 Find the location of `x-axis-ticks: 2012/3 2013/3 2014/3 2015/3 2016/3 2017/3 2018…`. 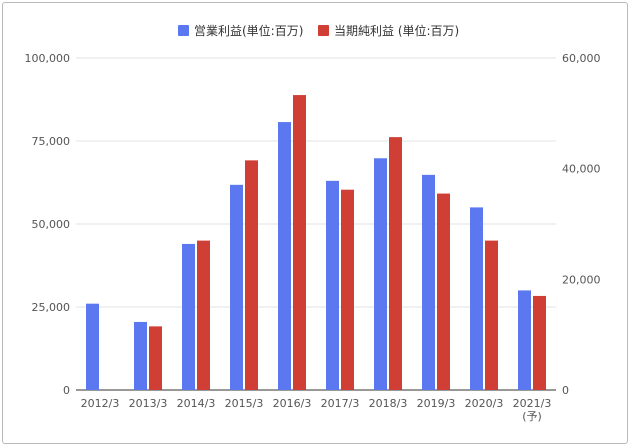

x-axis-ticks: 2012/3 2013/3 2014/3 2015/3 2016/3 2017/3 2018… is located at coordinates (316, 410).